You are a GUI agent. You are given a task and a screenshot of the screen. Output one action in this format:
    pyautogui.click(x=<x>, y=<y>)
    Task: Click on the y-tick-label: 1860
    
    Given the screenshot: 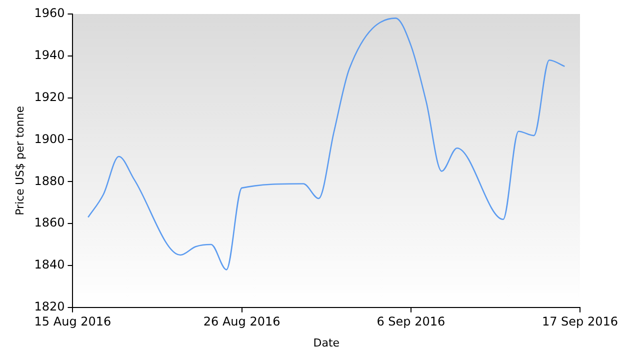 What is the action you would take?
    pyautogui.click(x=49, y=223)
    